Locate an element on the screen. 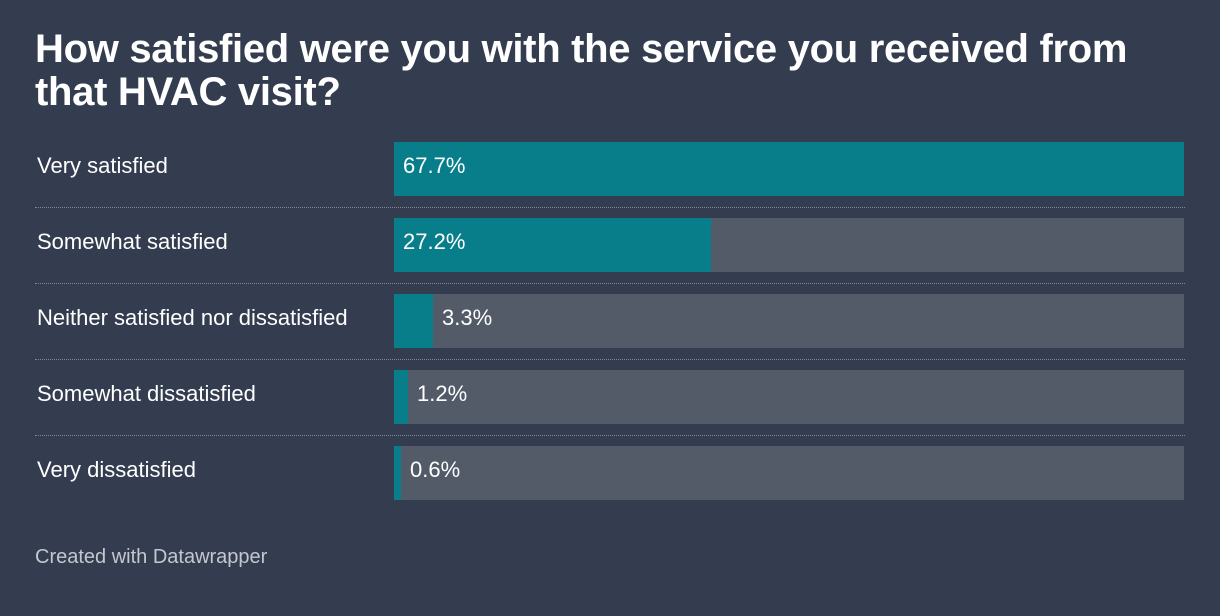  category-label: Very dissatisfied is located at coordinates (116, 469).